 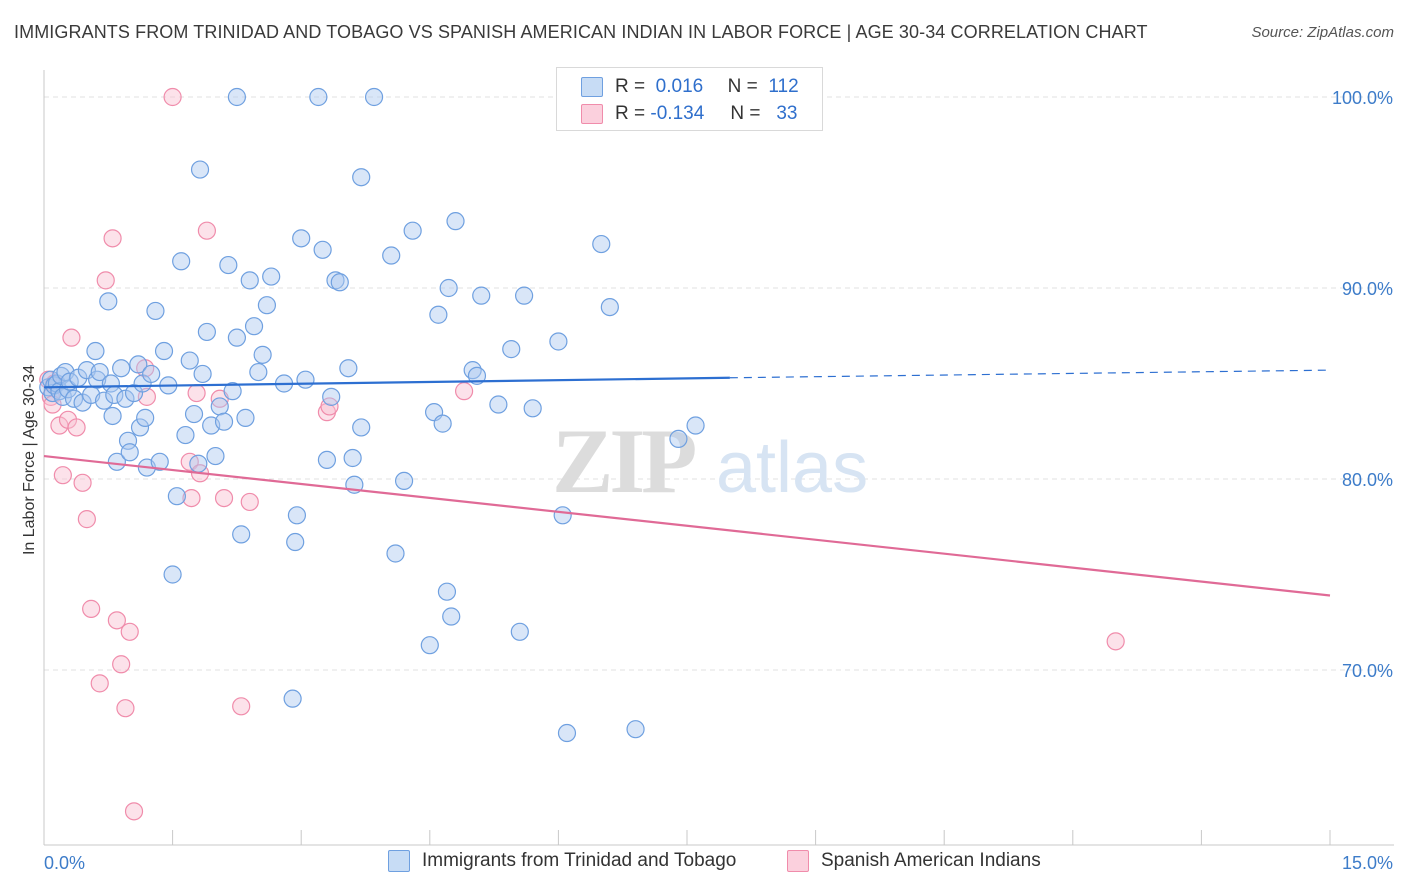 What do you see at coordinates (64, 863) in the screenshot?
I see `x-tick-label-0: 0.0%` at bounding box center [64, 863].